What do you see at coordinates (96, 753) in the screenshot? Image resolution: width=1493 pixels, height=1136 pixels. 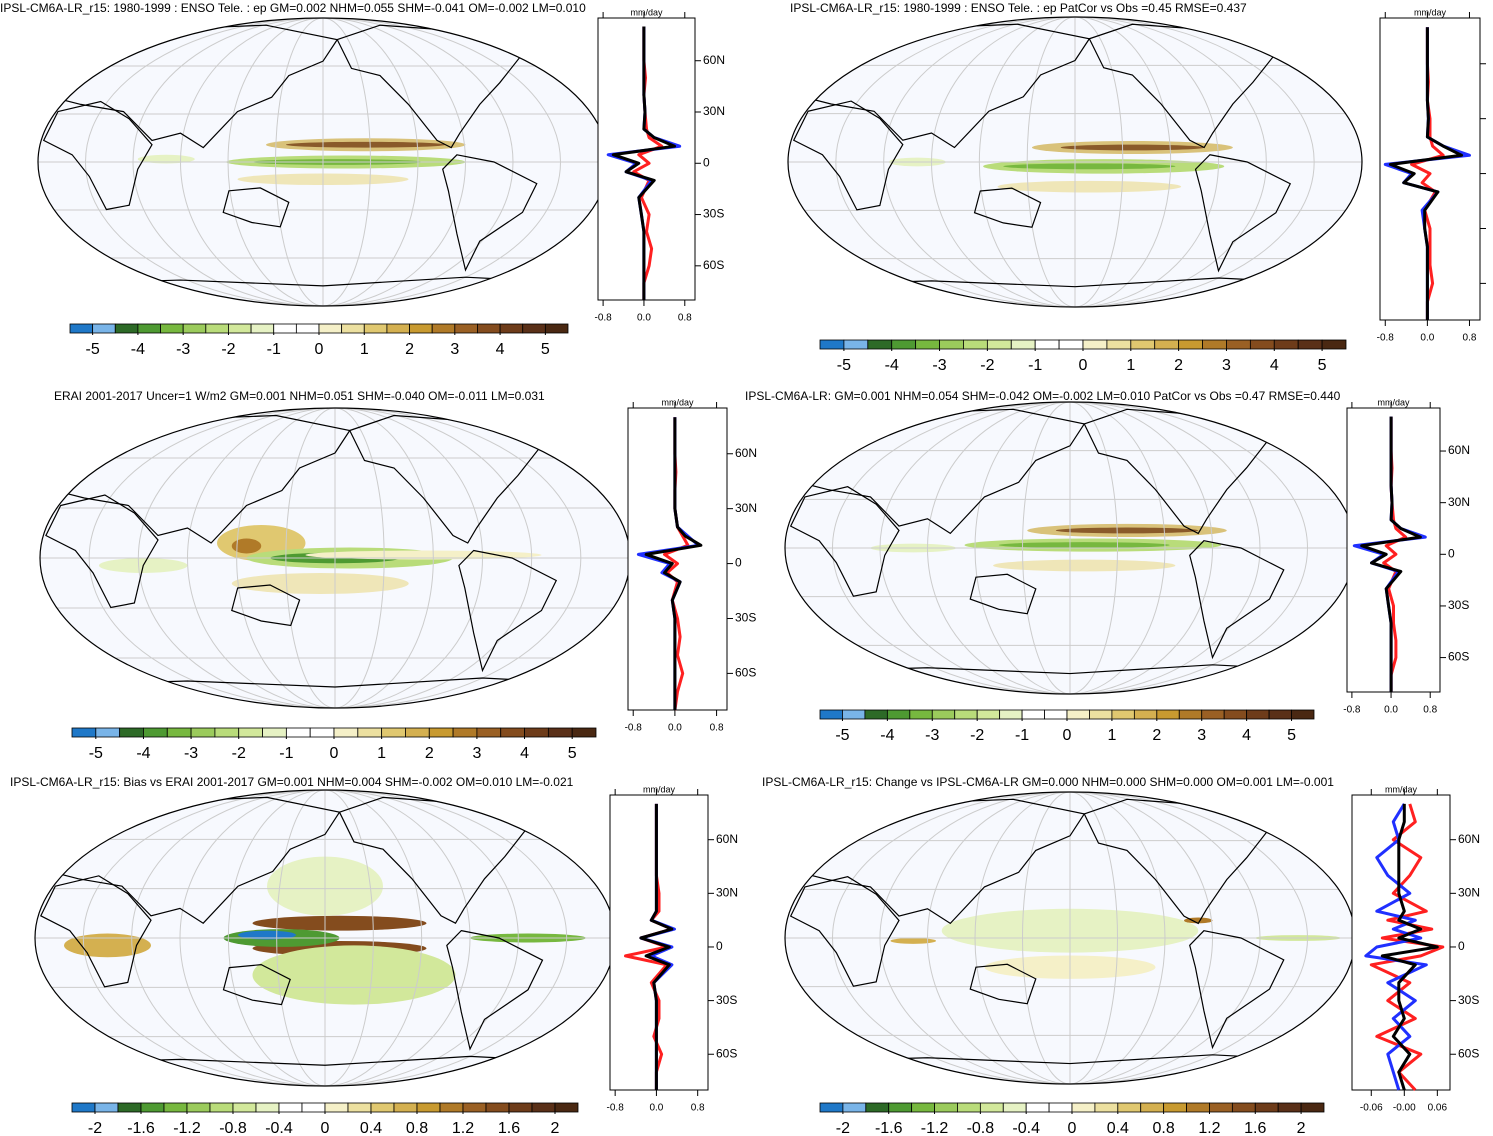 I see `colorbar-tick-label: -5` at bounding box center [96, 753].